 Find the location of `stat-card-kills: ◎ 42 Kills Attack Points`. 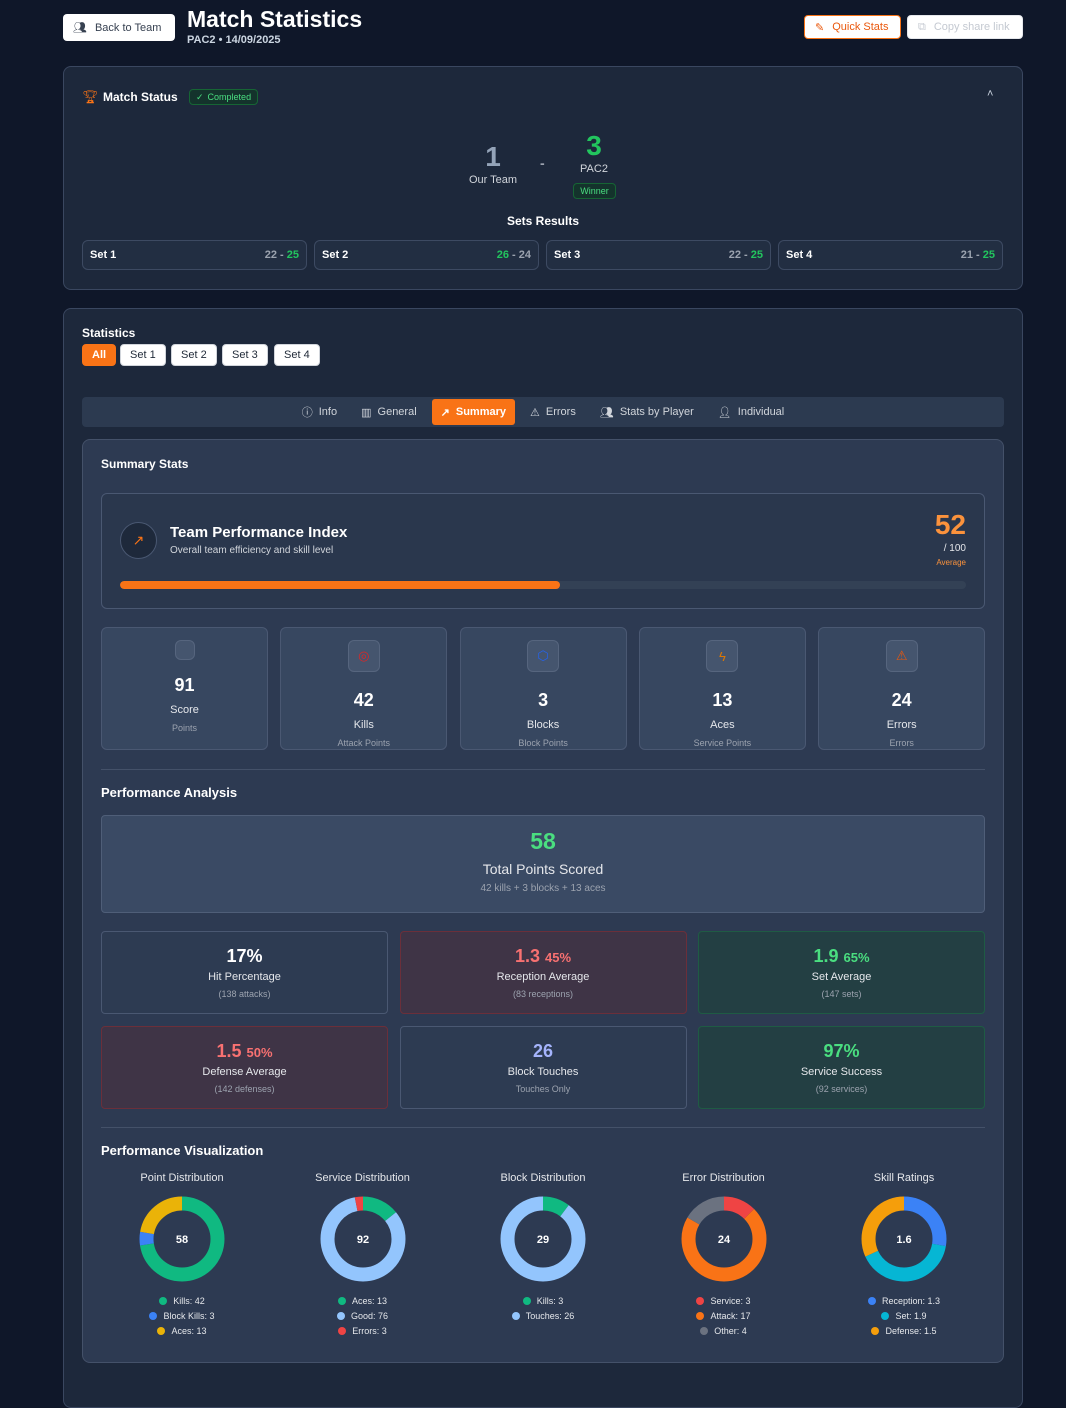

stat-card-kills: ◎ 42 Kills Attack Points is located at coordinates (364, 688).